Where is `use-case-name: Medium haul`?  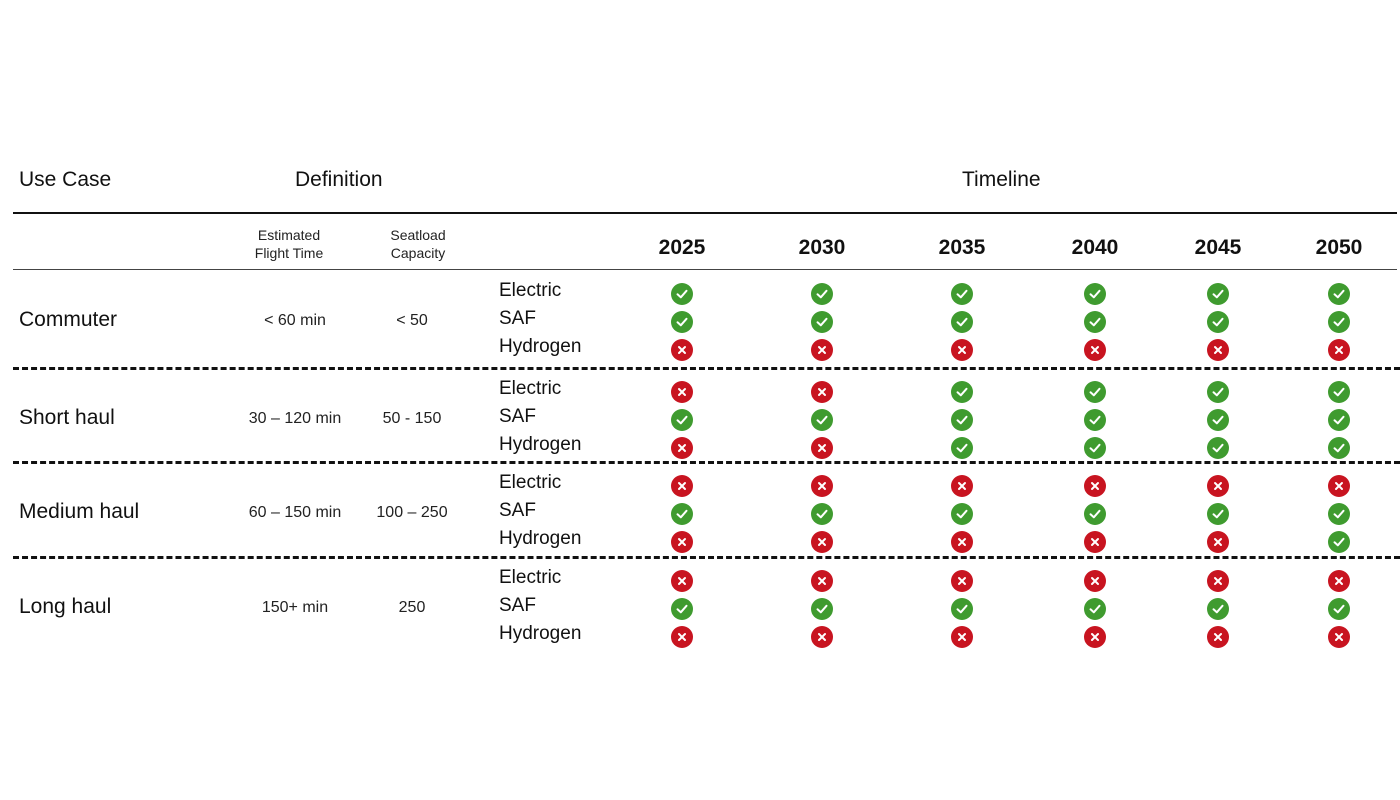
use-case-name: Medium haul is located at coordinates (79, 511).